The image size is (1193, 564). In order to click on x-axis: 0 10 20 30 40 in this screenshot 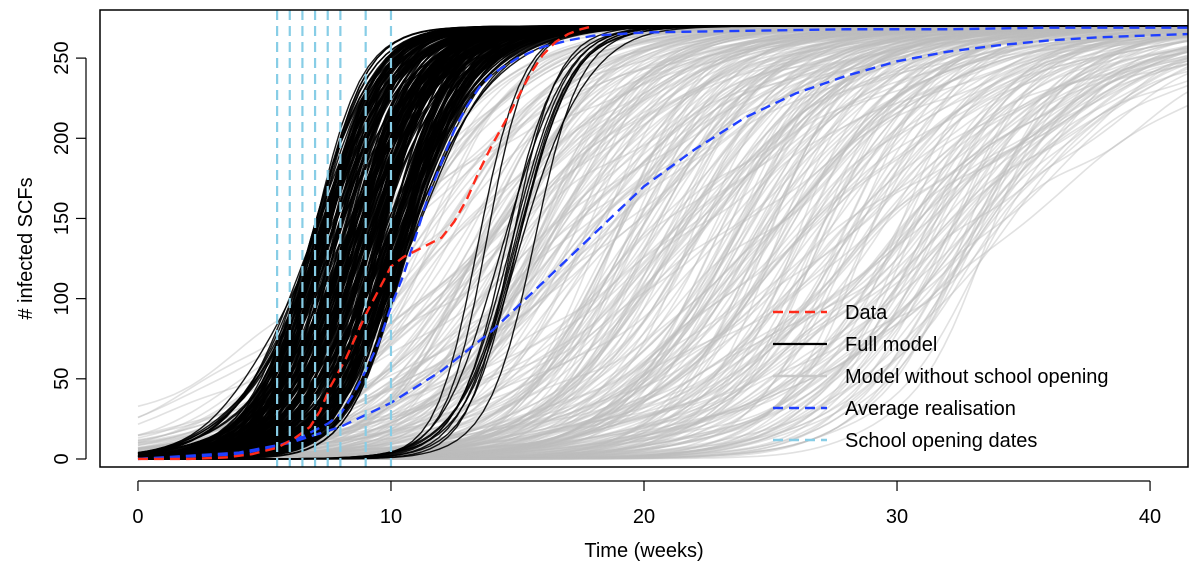, I will do `click(646, 504)`.